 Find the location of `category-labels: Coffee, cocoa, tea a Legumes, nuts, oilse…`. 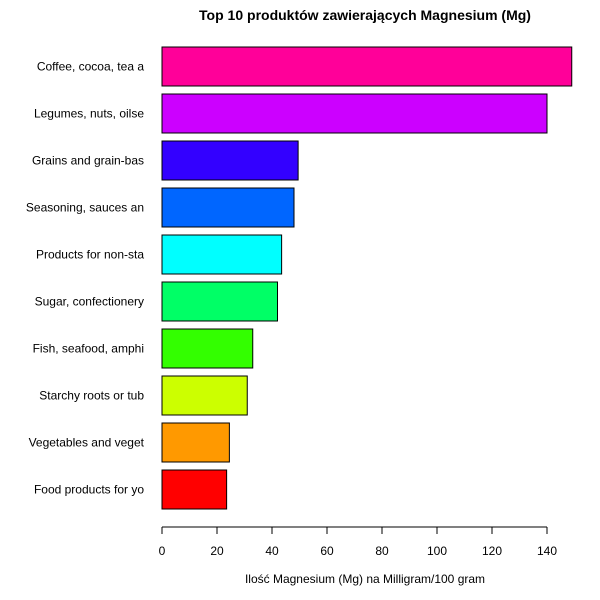

category-labels: Coffee, cocoa, tea a Legumes, nuts, oilse… is located at coordinates (85, 278).